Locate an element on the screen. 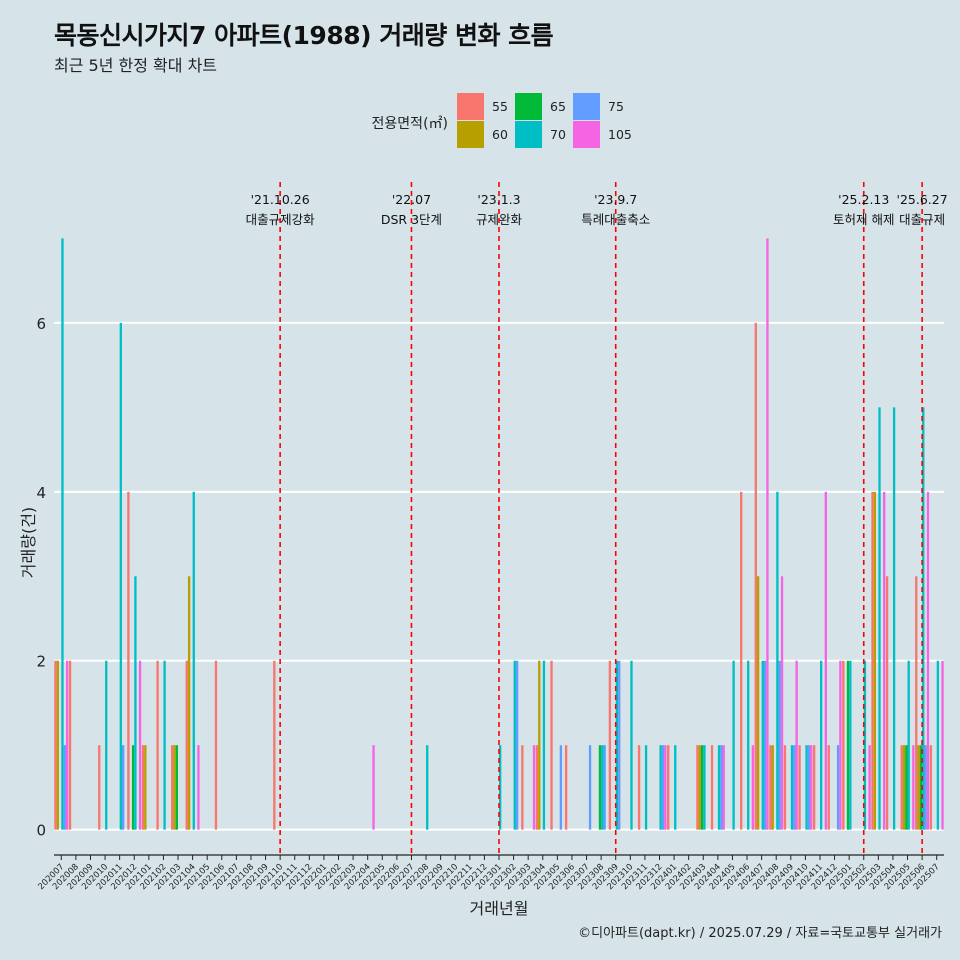 This screenshot has height=960, width=960. y-axis-title: 거래량(건) is located at coordinates (28, 542).